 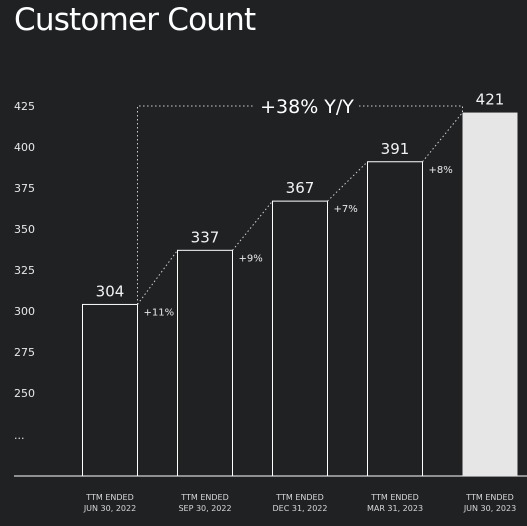 What do you see at coordinates (24, 188) in the screenshot?
I see `y-tick-label-2: 375` at bounding box center [24, 188].